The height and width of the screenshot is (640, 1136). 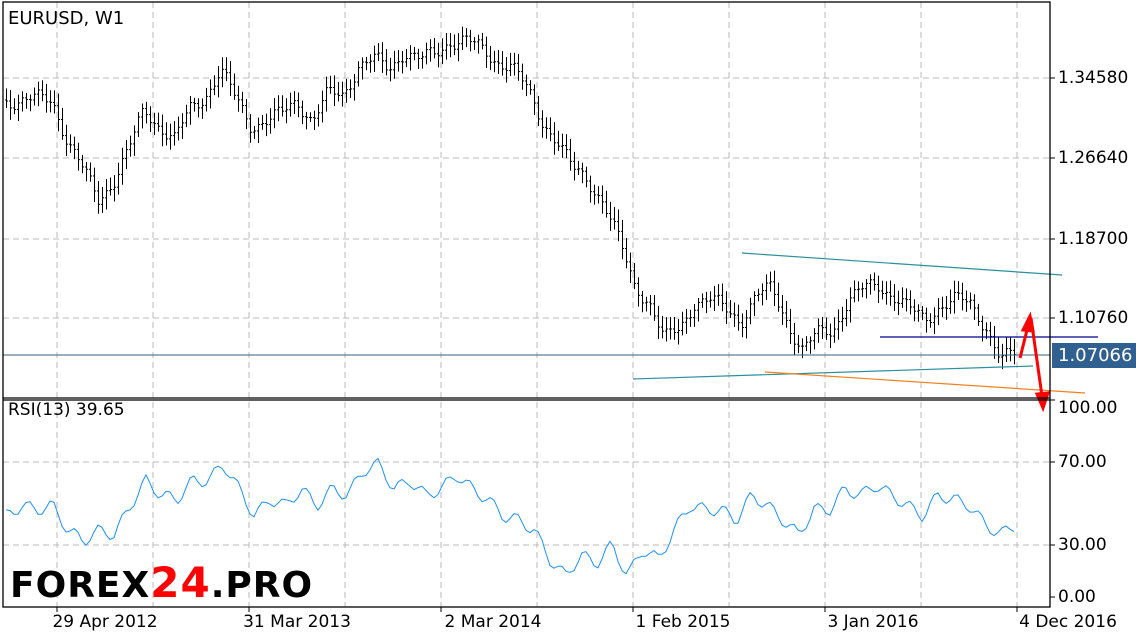 What do you see at coordinates (1082, 545) in the screenshot?
I see `rsi-tick: 30.00` at bounding box center [1082, 545].